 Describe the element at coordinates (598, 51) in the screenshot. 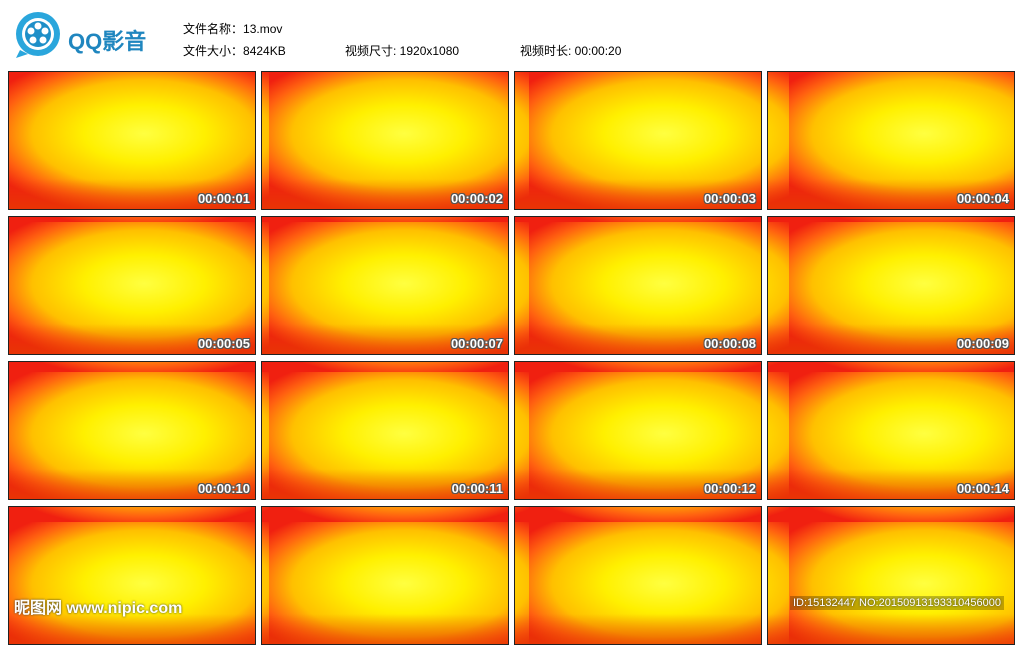

I see `value: 00:00:20` at that location.